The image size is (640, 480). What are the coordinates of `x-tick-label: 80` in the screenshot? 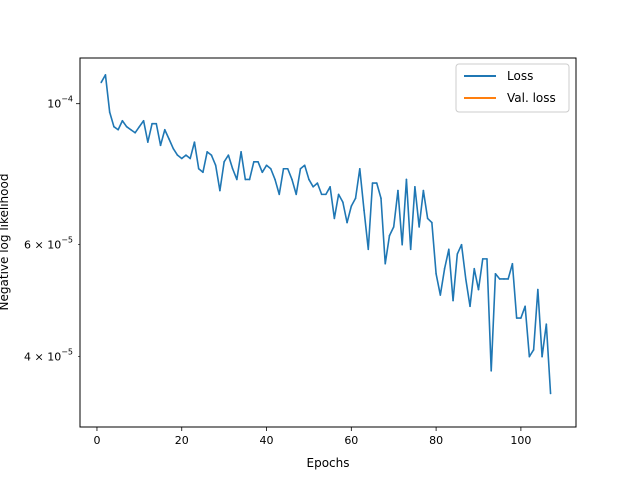 It's located at (436, 440).